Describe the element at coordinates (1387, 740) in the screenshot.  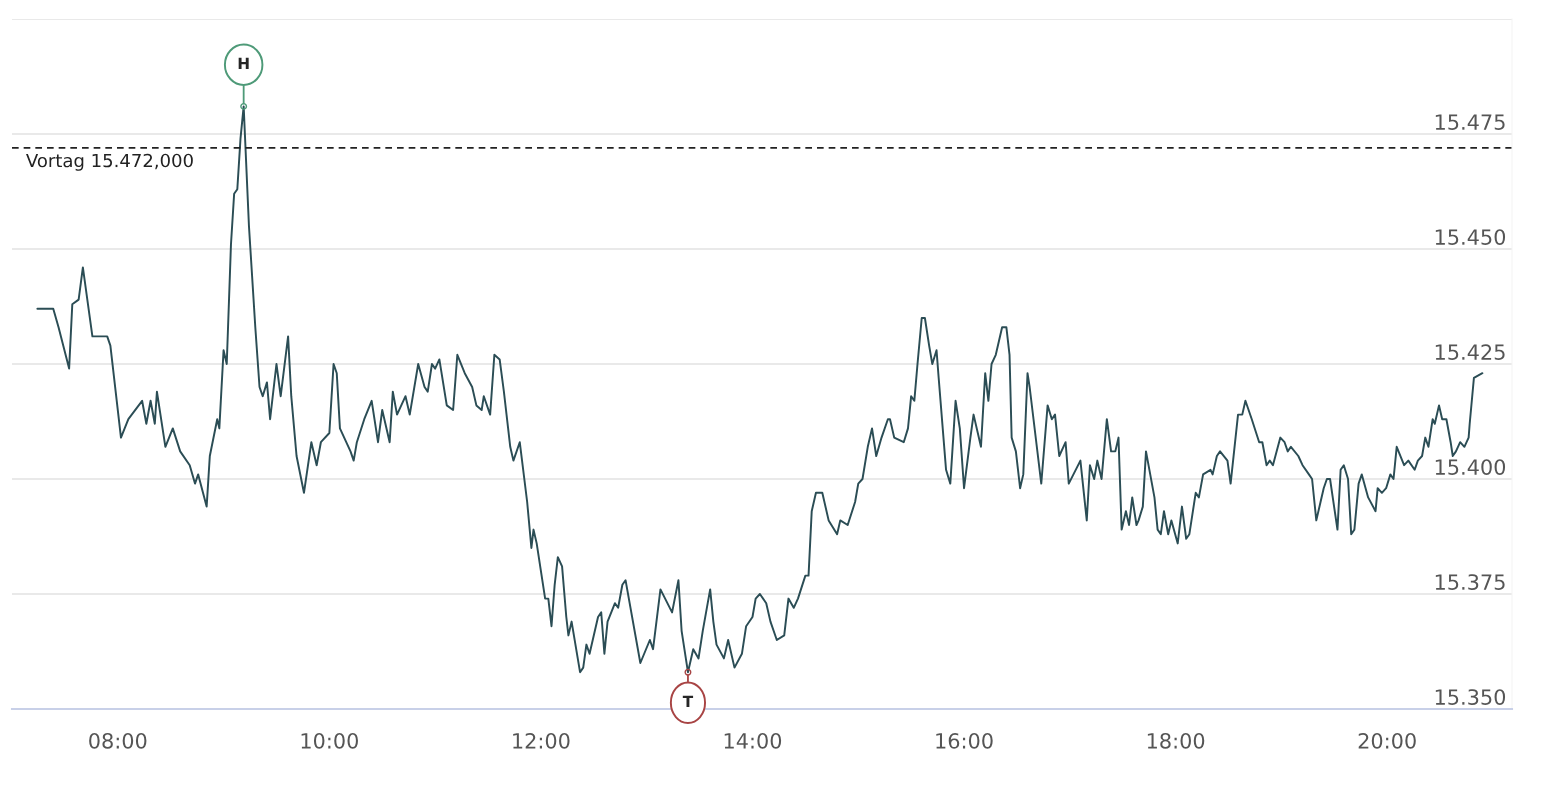
I see `x-tick-label: 20:00` at that location.